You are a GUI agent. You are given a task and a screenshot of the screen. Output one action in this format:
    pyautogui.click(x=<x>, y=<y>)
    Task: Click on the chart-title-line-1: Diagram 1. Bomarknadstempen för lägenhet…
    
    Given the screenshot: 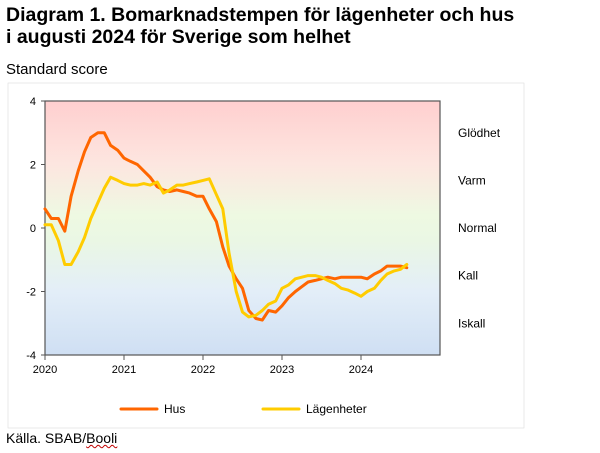 What is the action you would take?
    pyautogui.click(x=260, y=15)
    